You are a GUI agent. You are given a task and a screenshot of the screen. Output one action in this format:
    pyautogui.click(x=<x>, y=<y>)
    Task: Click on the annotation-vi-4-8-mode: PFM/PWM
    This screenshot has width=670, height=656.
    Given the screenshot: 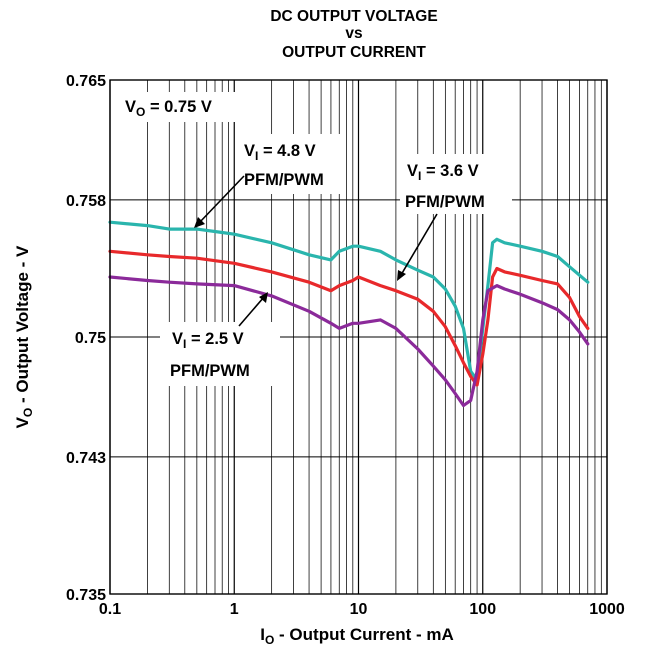 What is the action you would take?
    pyautogui.click(x=284, y=180)
    